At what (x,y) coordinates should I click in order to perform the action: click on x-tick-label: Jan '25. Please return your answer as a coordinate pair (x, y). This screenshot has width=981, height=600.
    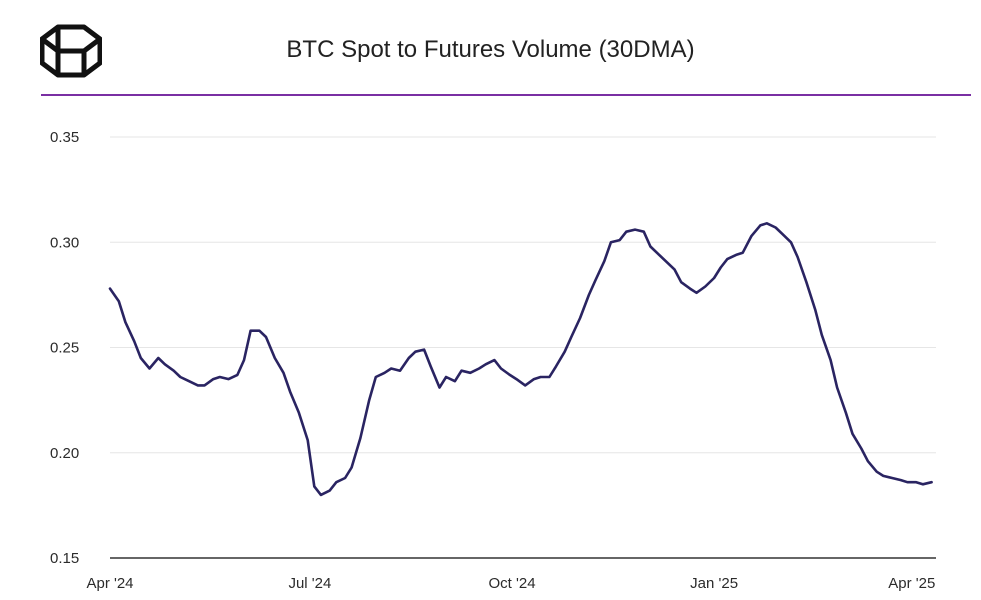
    Looking at the image, I should click on (714, 583).